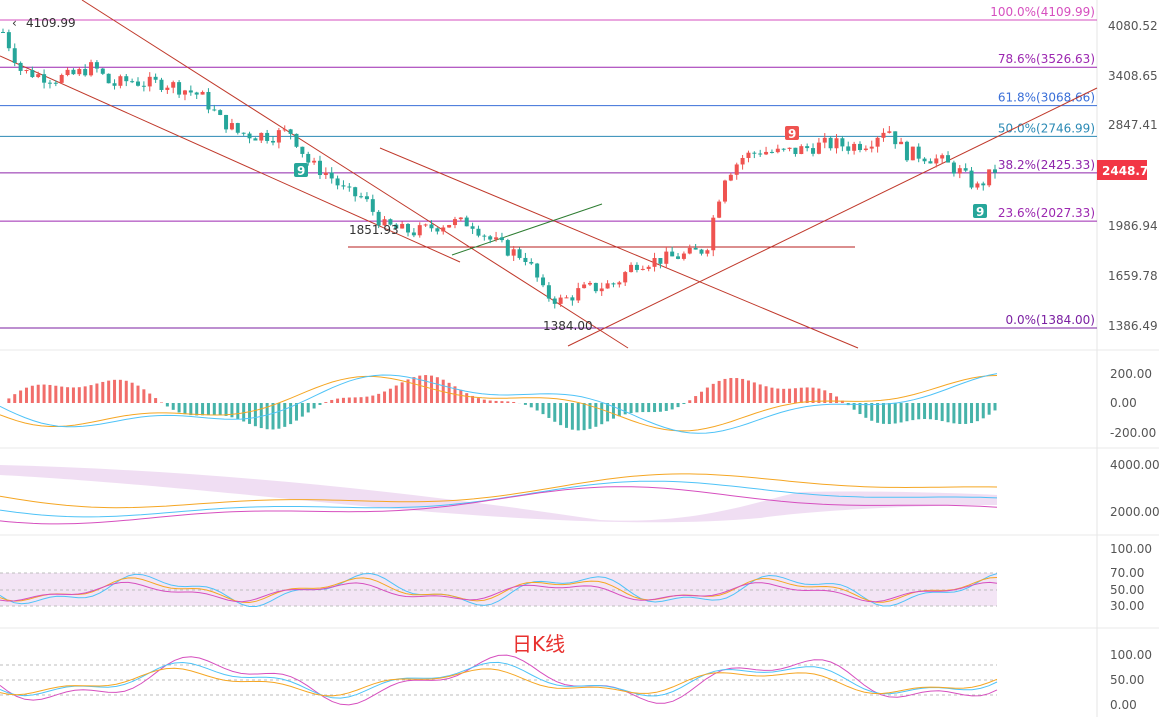 This screenshot has width=1159, height=717. I want to click on kdj-d-line, so click(499, 682).